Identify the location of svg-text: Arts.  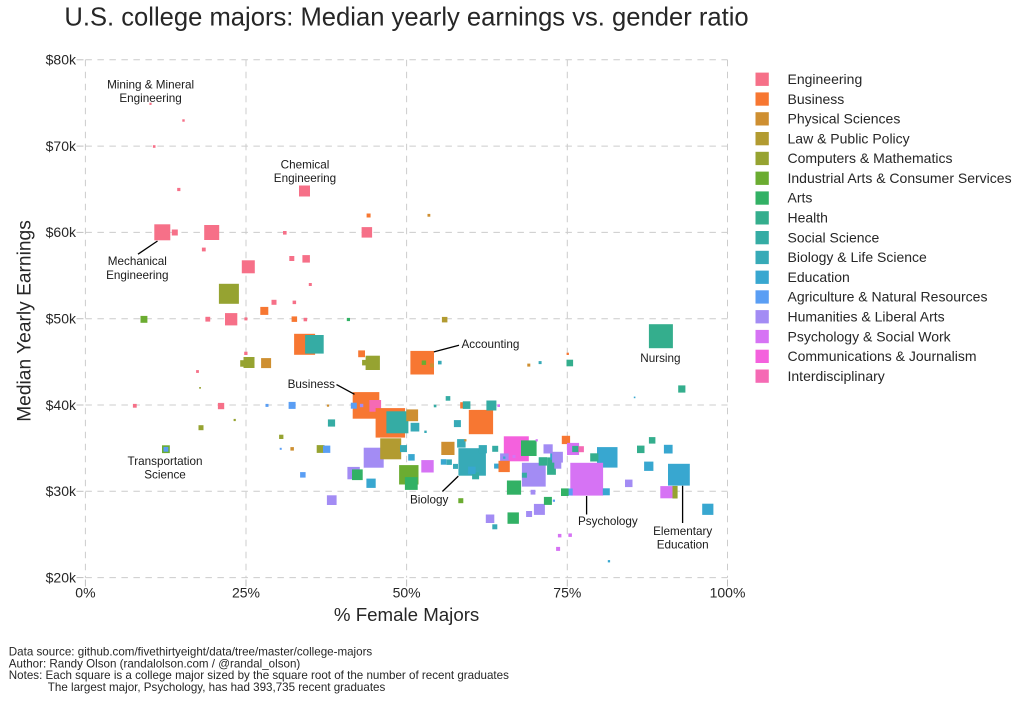
(800, 198).